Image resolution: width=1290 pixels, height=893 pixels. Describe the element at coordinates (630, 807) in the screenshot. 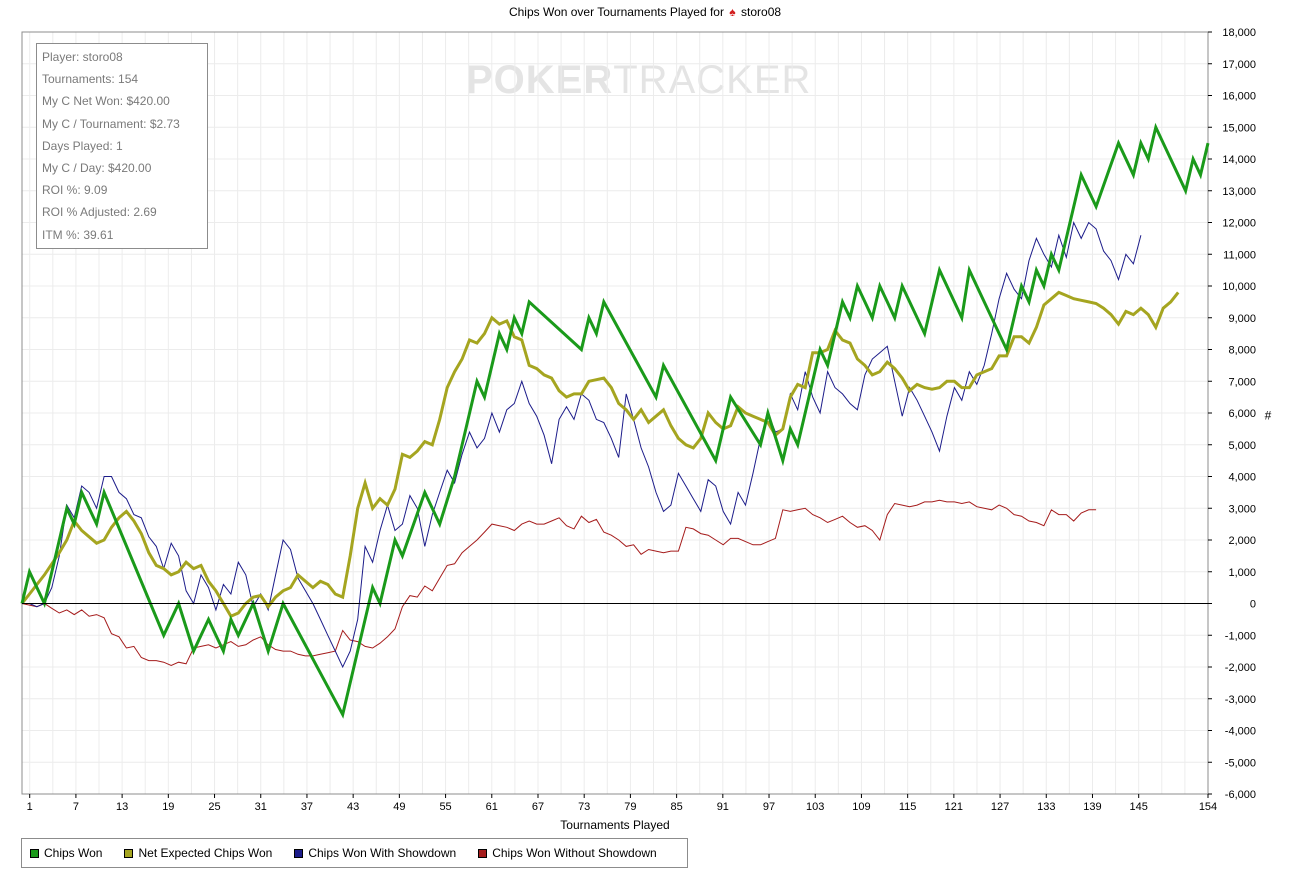

I see `x-tick-label: 79` at that location.